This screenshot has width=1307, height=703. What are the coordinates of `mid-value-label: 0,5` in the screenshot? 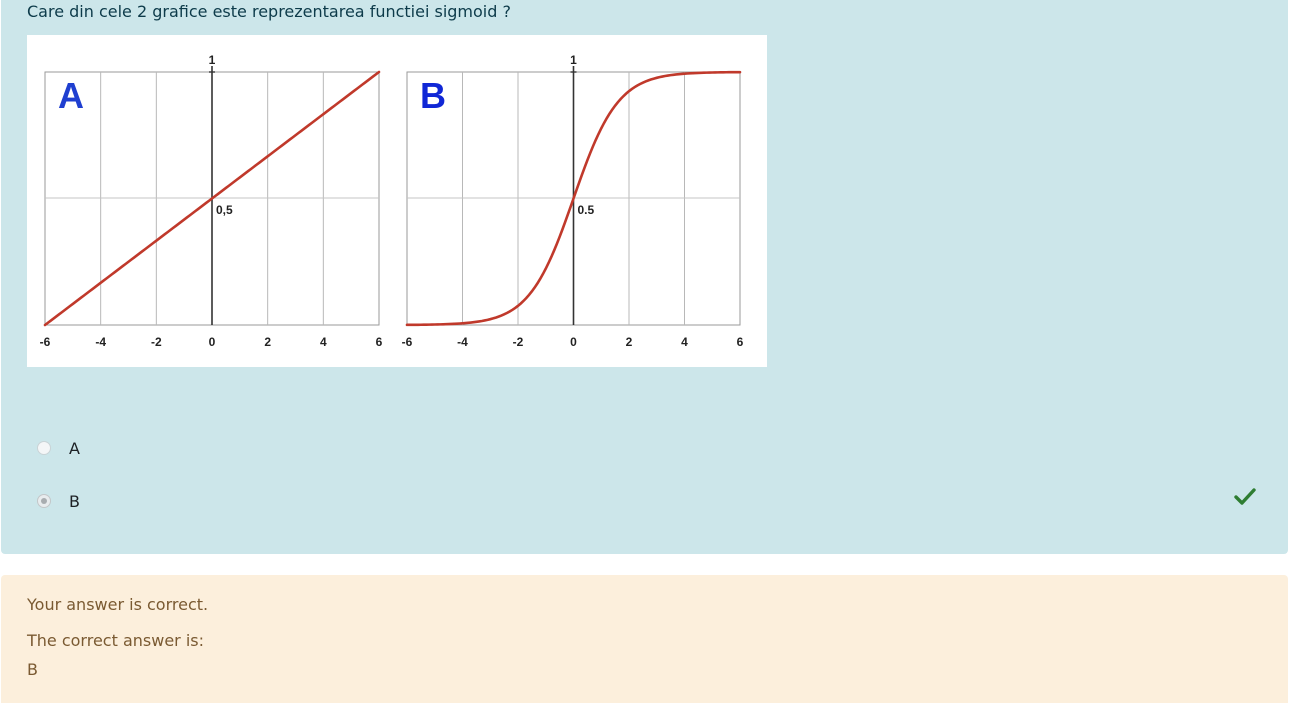 It's located at (224, 210).